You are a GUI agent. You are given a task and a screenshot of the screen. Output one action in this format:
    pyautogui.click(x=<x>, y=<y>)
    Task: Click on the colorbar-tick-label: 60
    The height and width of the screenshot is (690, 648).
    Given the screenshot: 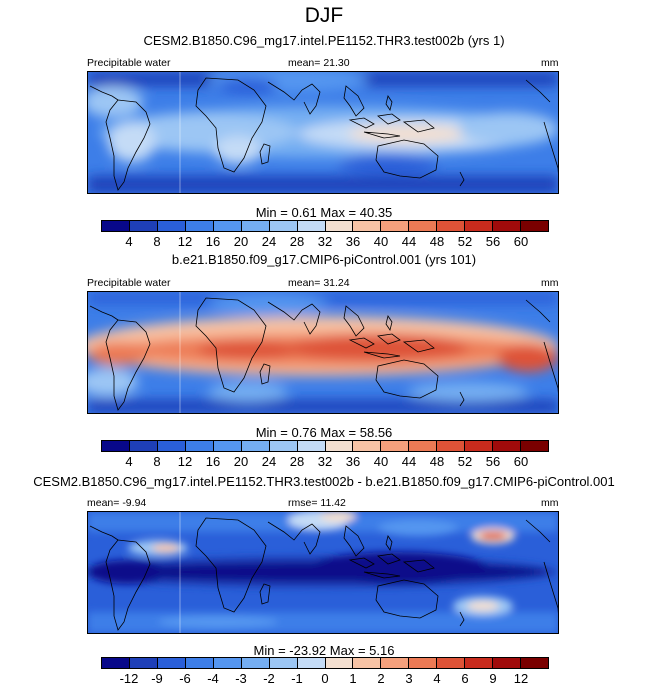 What is the action you would take?
    pyautogui.click(x=521, y=241)
    